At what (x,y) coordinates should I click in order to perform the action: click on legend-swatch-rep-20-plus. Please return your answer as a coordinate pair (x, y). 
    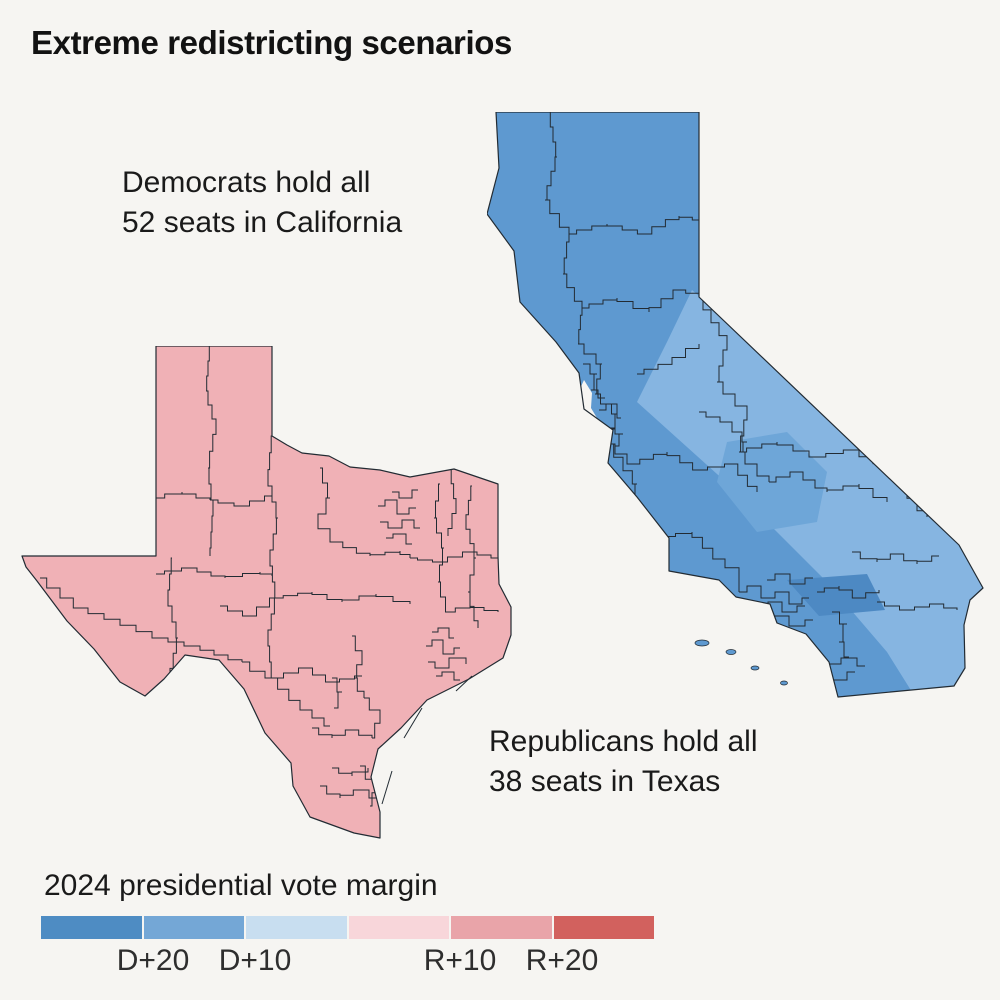
    Looking at the image, I should click on (603, 927).